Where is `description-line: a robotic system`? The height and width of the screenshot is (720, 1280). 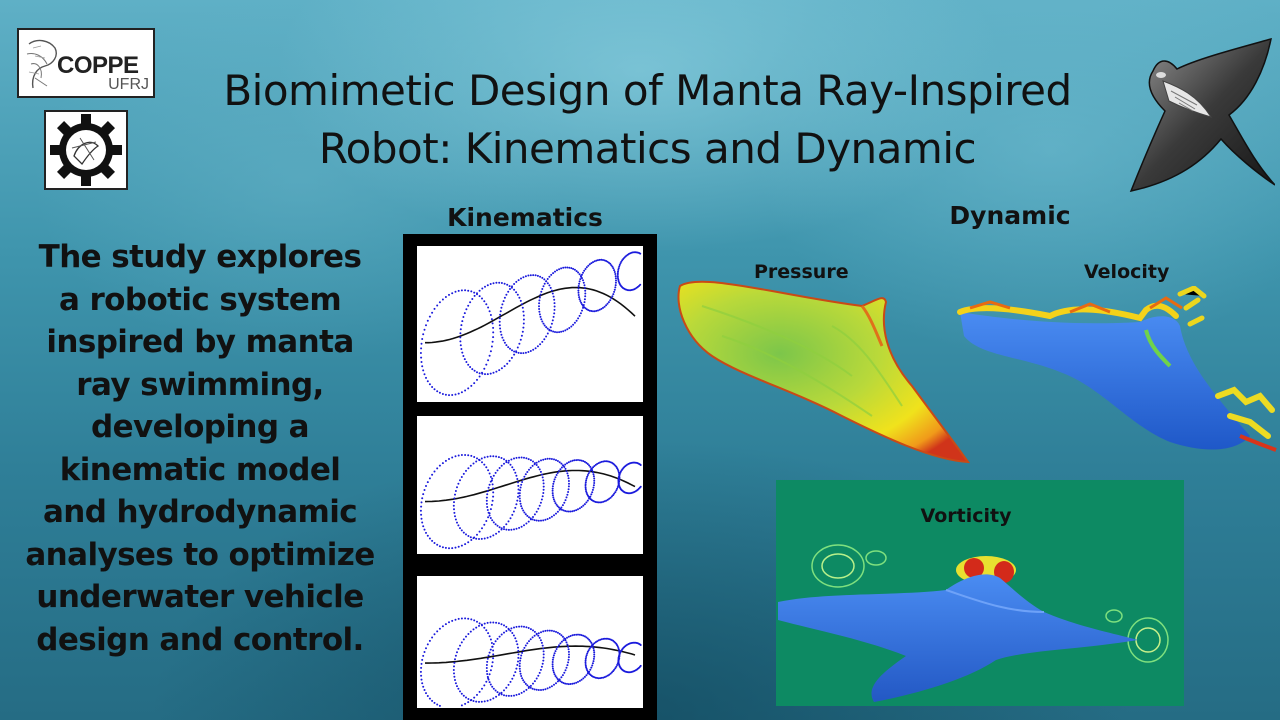 description-line: a robotic system is located at coordinates (200, 300).